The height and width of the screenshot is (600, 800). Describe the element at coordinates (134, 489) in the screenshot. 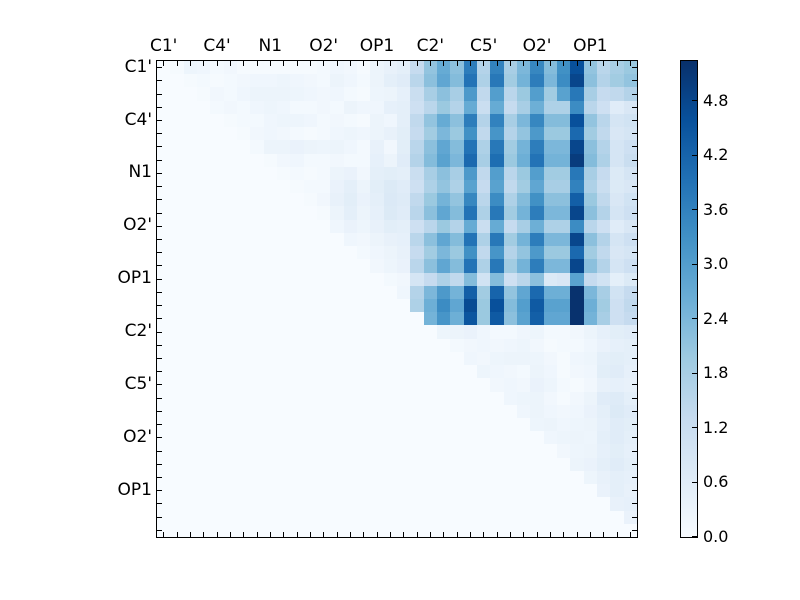

I see `y-tick-label: OP1` at that location.